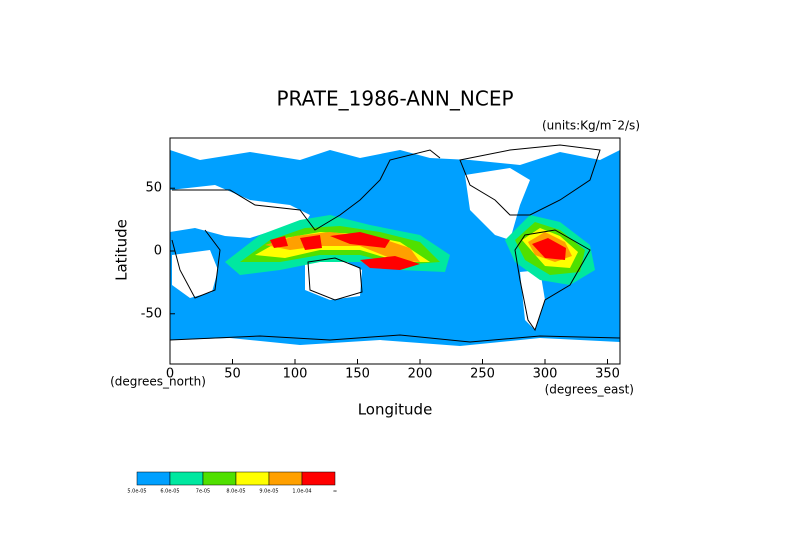 Image resolution: width=789 pixels, height=558 pixels. What do you see at coordinates (122, 250) in the screenshot?
I see `y-axis-label: Latitude` at bounding box center [122, 250].